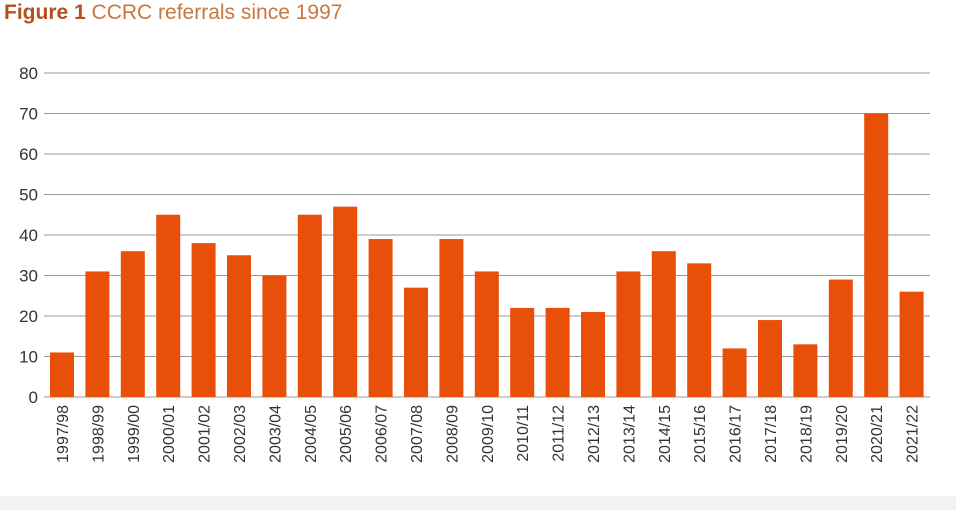 Image resolution: width=956 pixels, height=510 pixels. Describe the element at coordinates (217, 12) in the screenshot. I see `figure-caption: CCRC referrals since 1997` at that location.